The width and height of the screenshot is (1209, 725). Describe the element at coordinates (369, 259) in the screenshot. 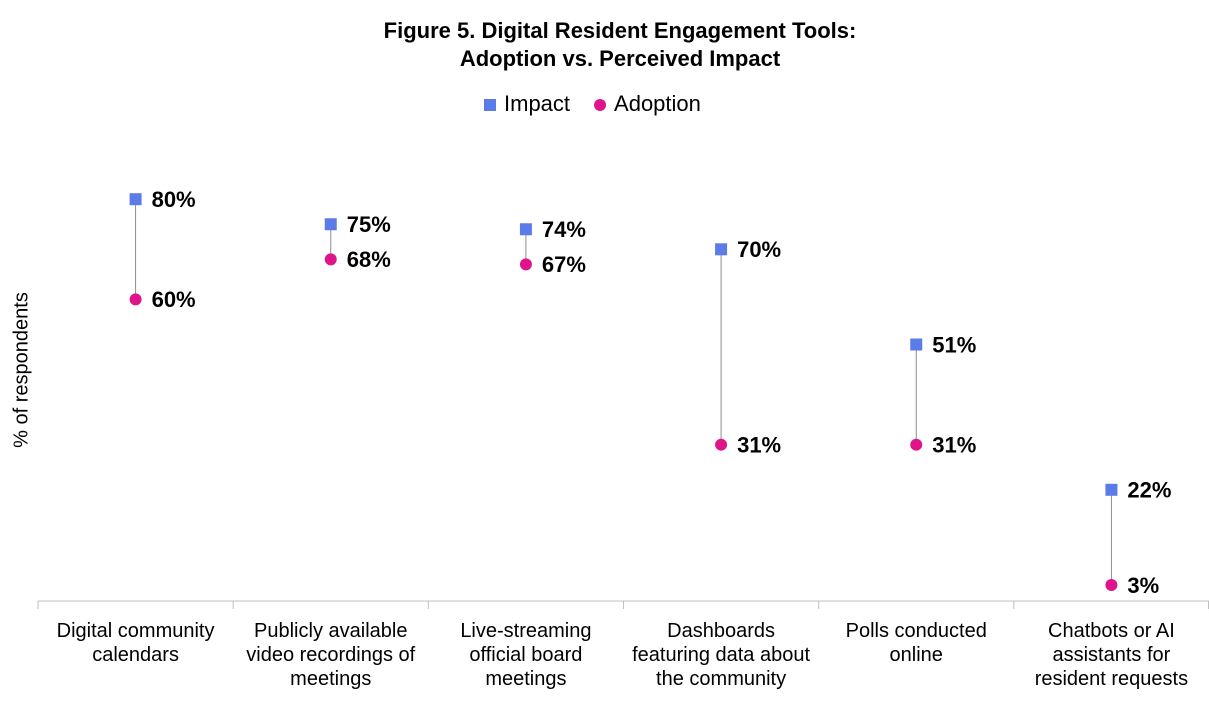

I see `data-label: 68%` at that location.